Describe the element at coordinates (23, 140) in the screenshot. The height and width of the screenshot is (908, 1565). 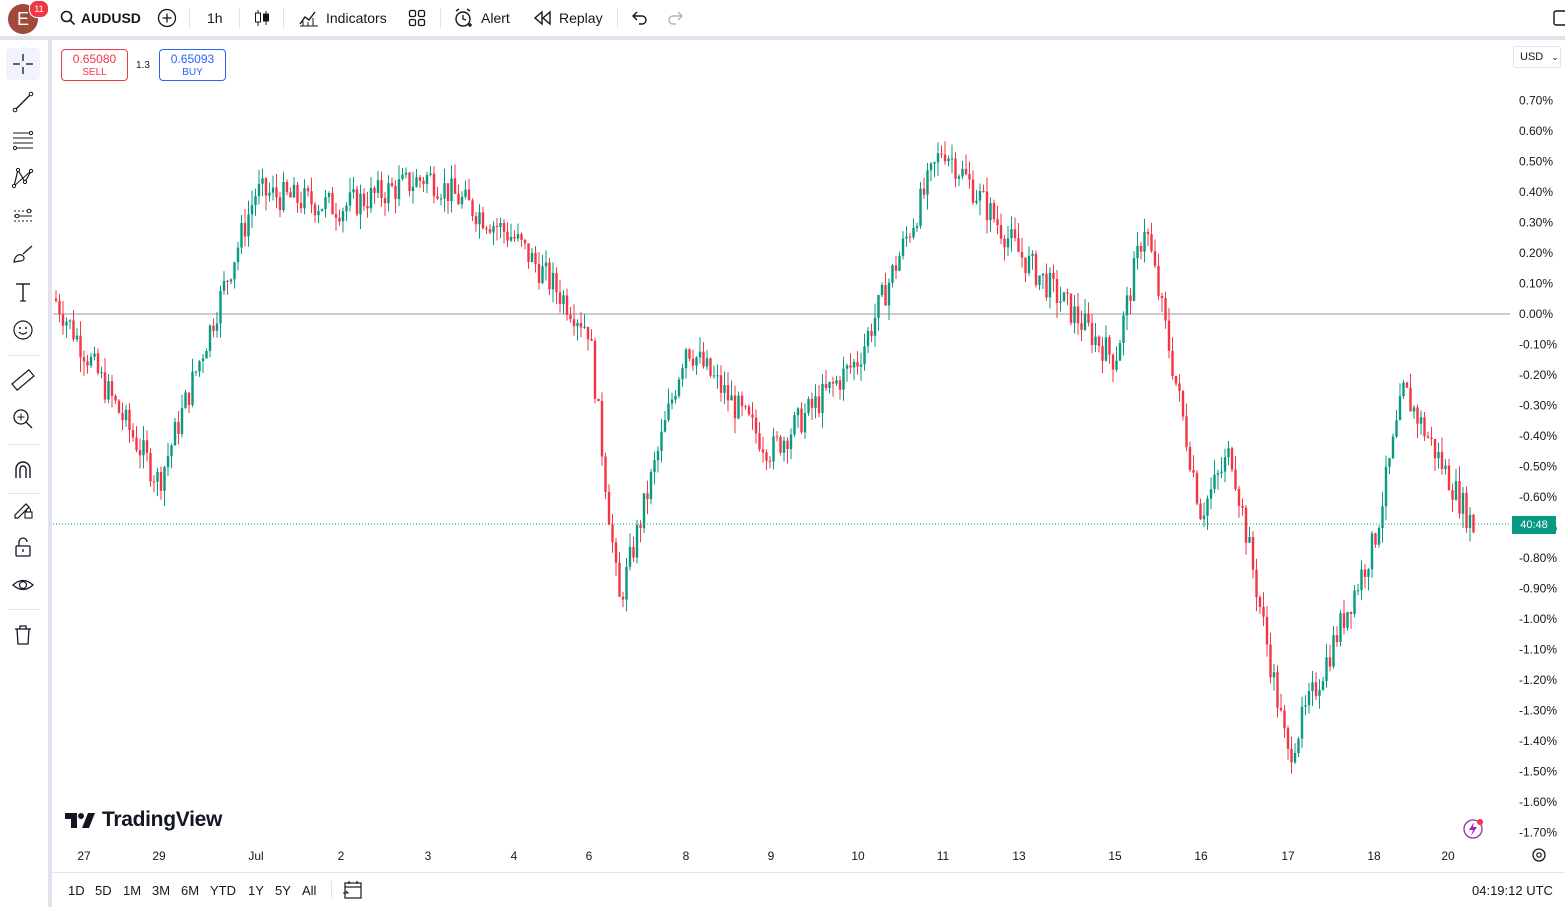
I see `fib-tool` at that location.